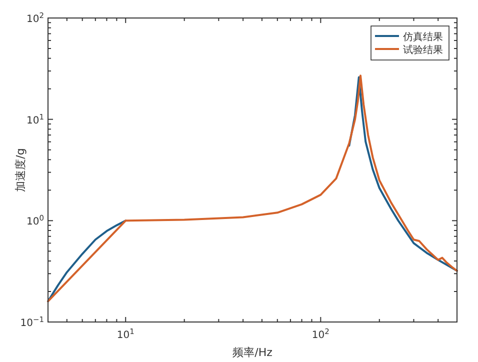 Image resolution: width=478 pixels, height=362 pixels. I want to click on y-tick-label: 10$^{1}$, so click(35, 119).